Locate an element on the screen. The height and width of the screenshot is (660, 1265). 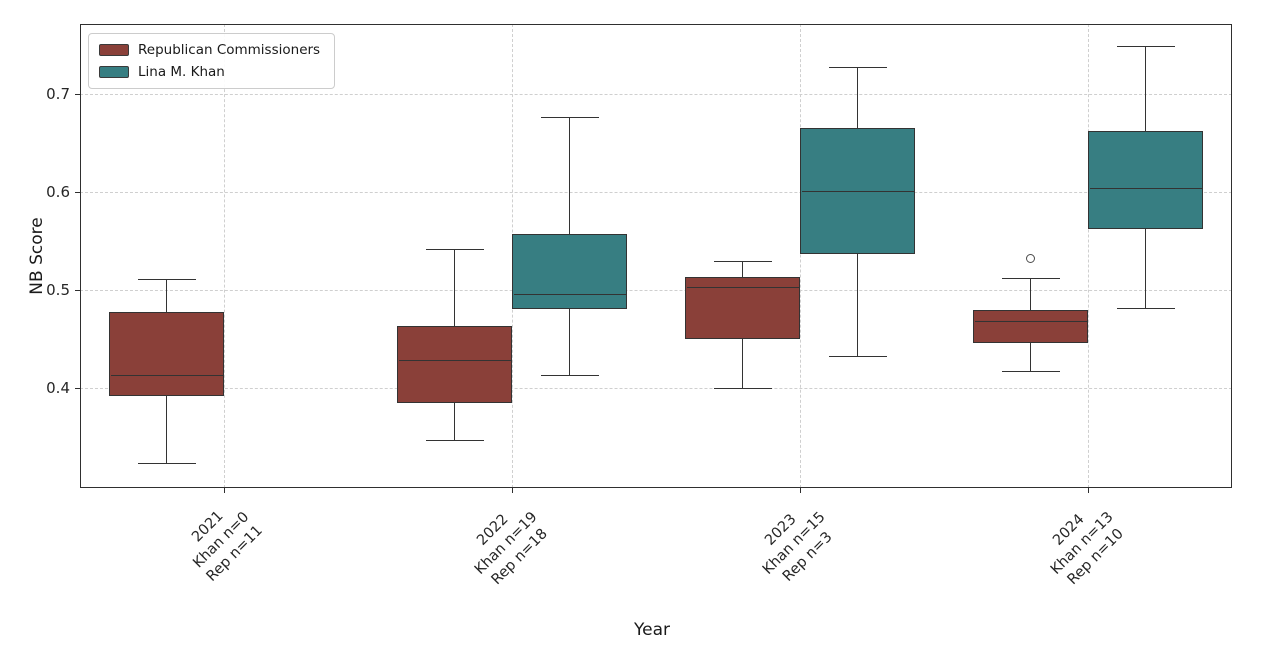
y-axis-title: NB Score is located at coordinates (37, 256).